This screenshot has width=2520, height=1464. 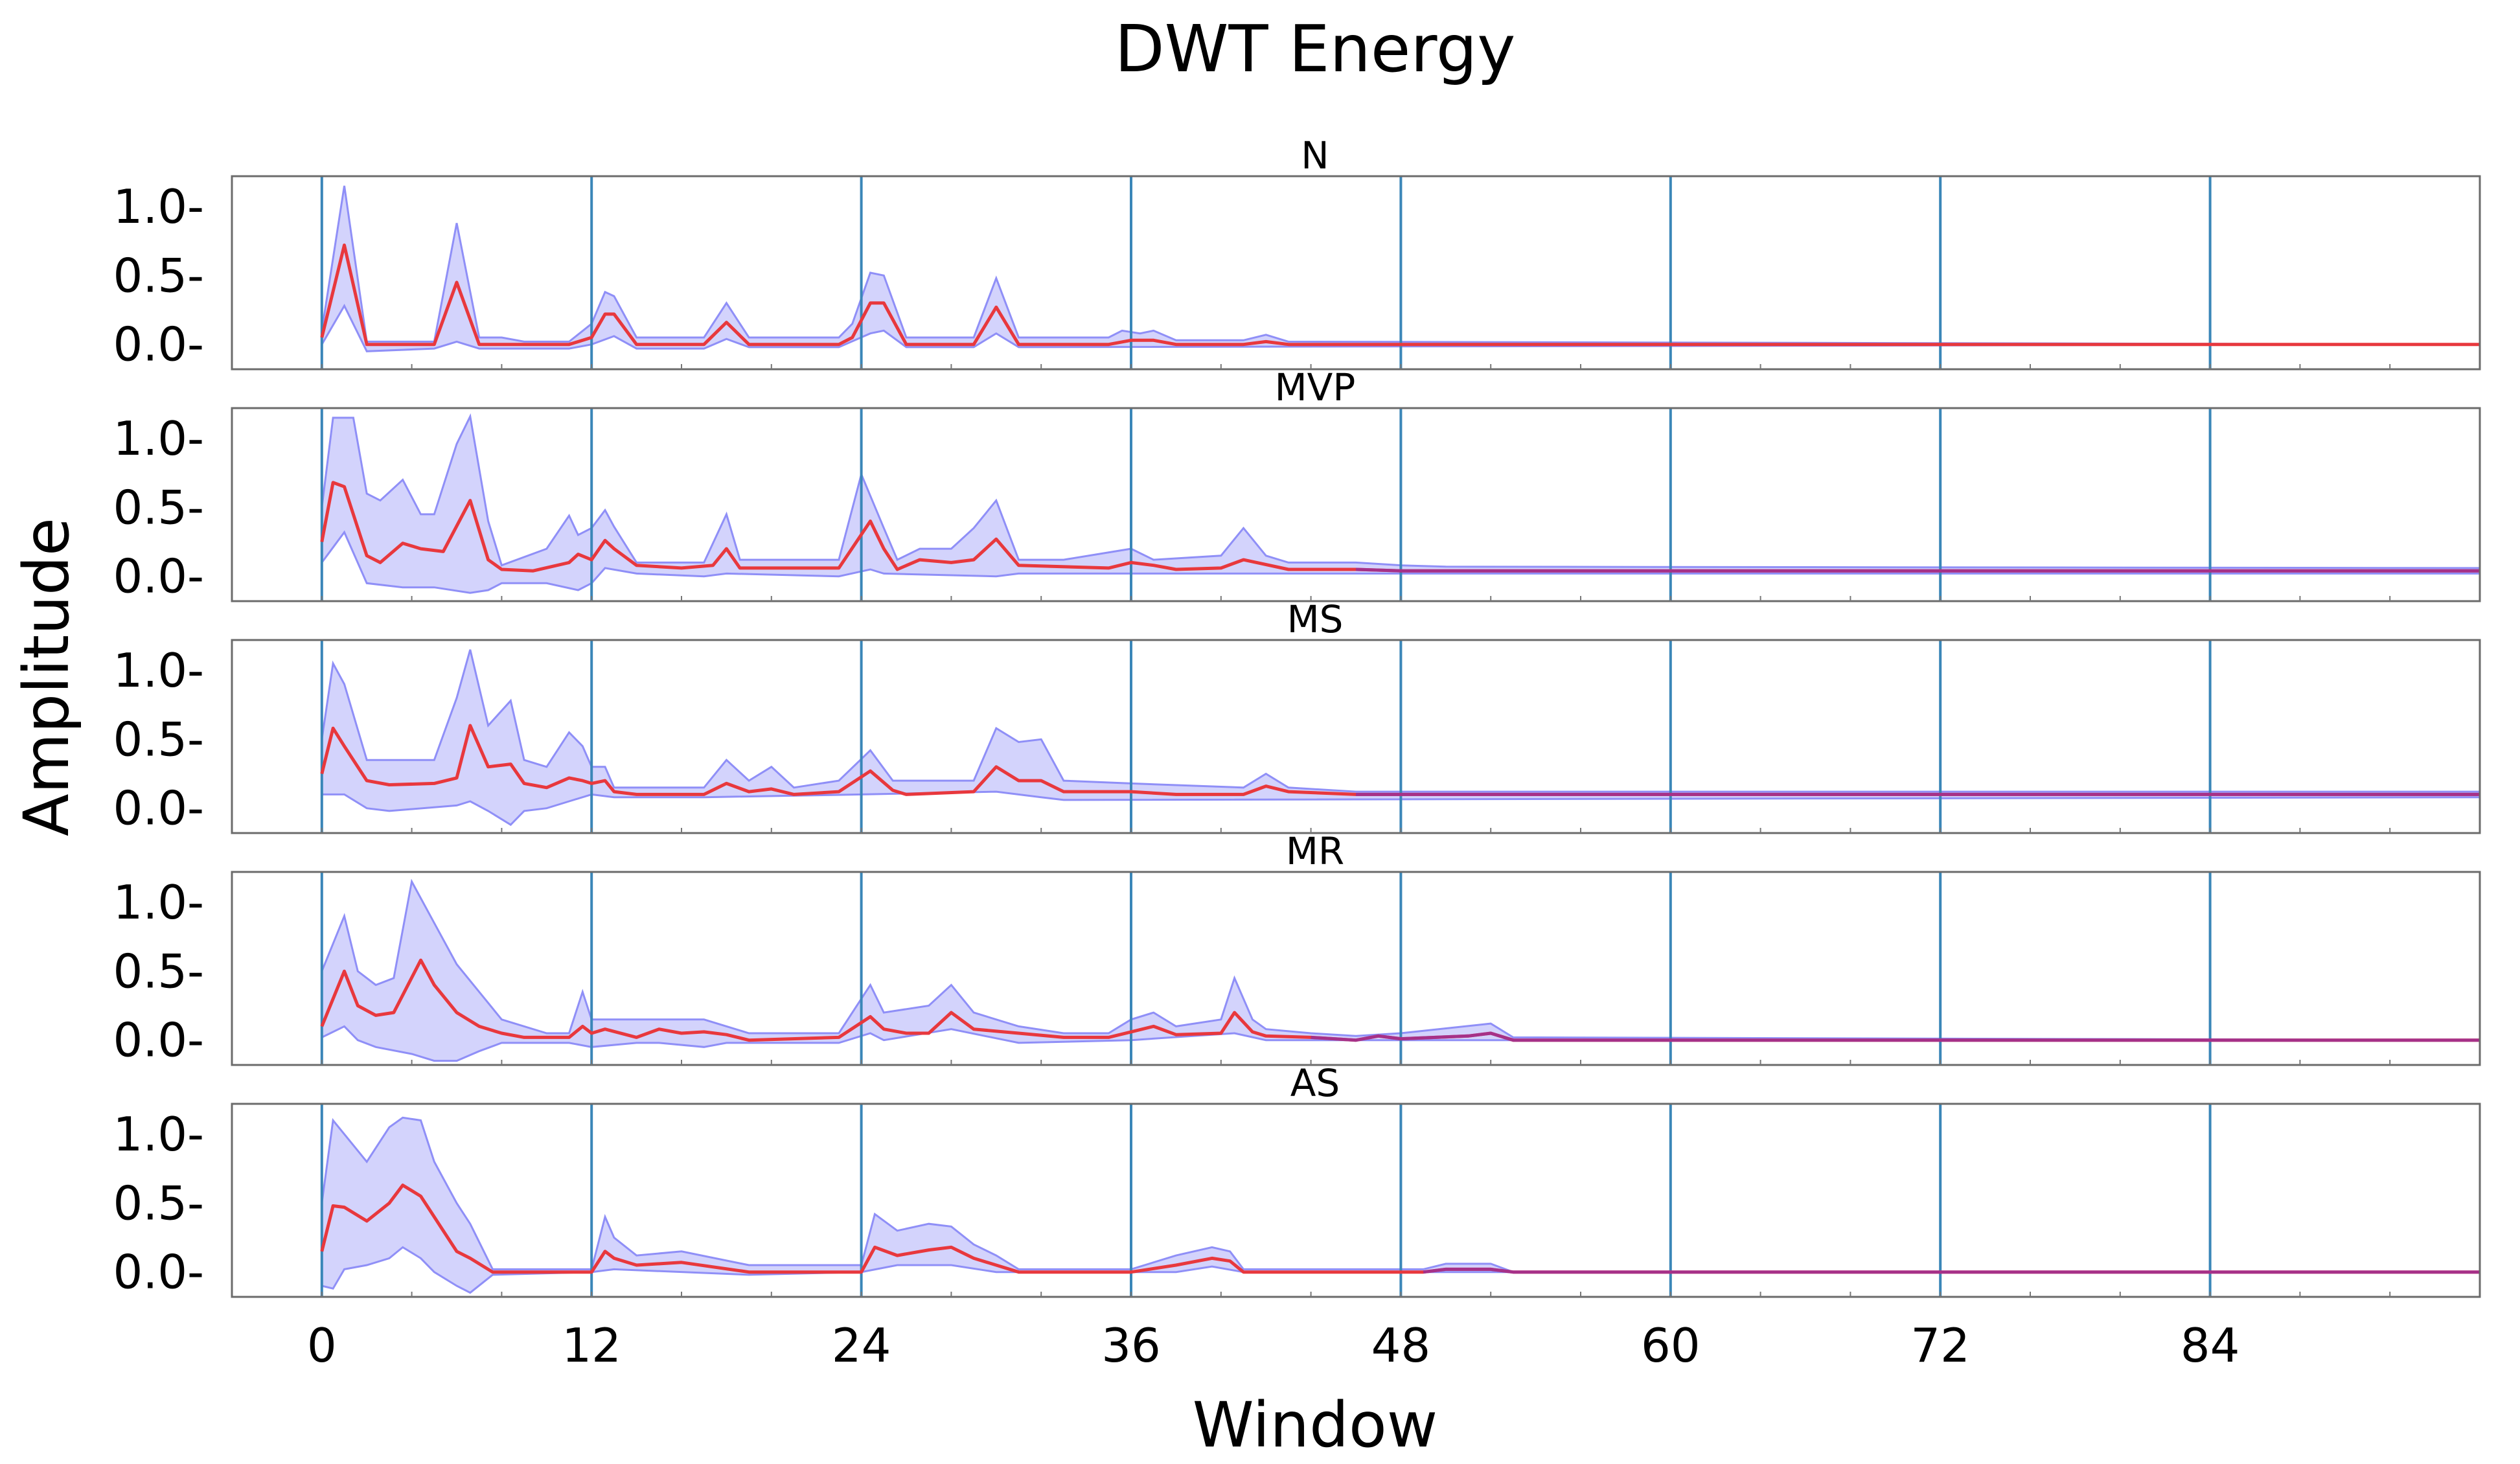 What do you see at coordinates (1671, 1345) in the screenshot?
I see `x-tick-label: 60` at bounding box center [1671, 1345].